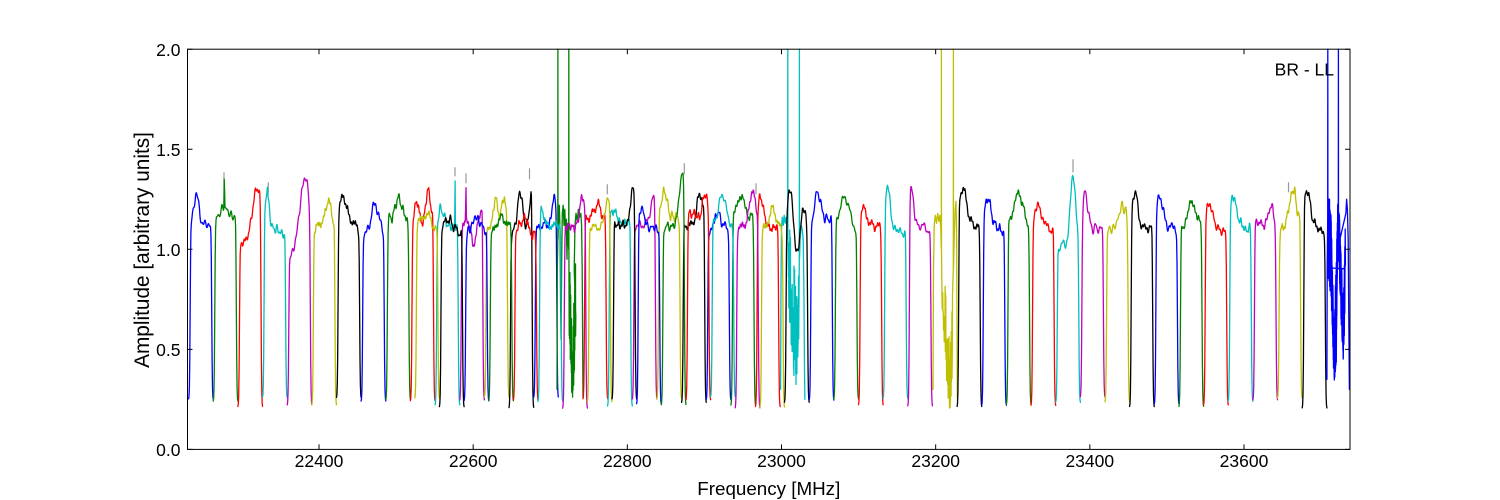 The image size is (1500, 500). Describe the element at coordinates (1244, 461) in the screenshot. I see `svg-text: 23600` at that location.